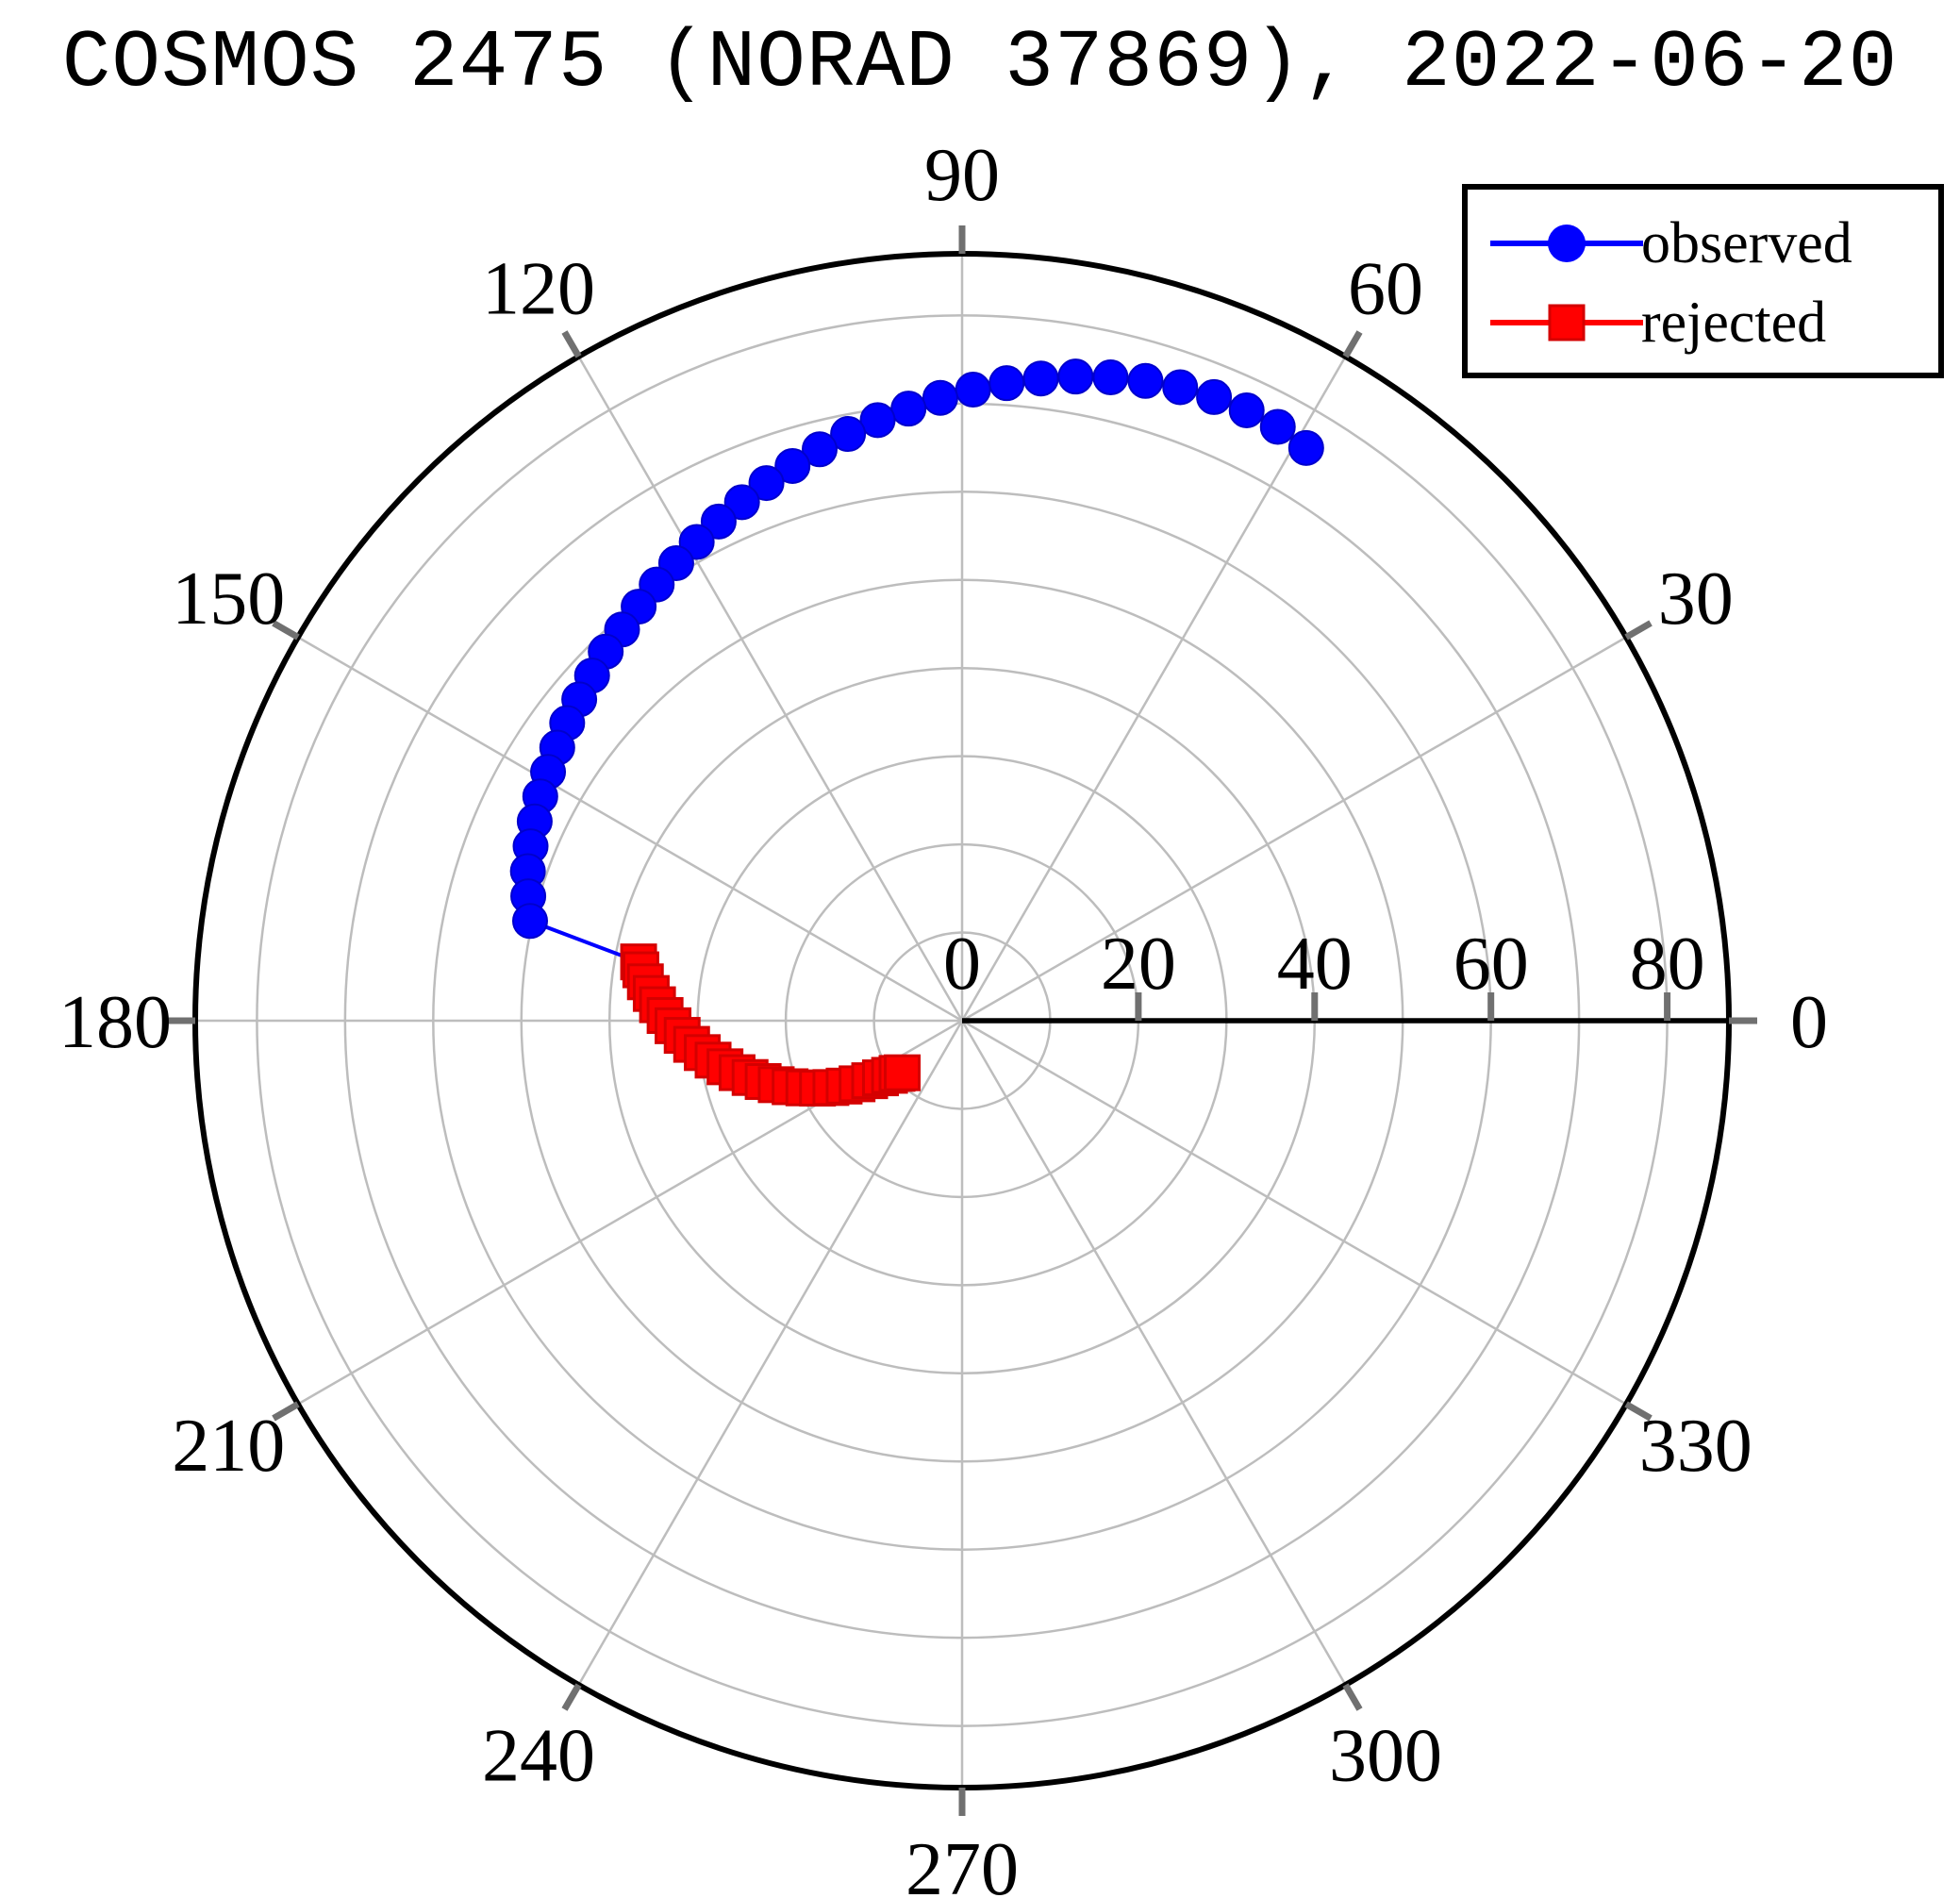 This screenshot has width=1960, height=1898. What do you see at coordinates (228, 1446) in the screenshot?
I see `angle-tick-label: 210` at bounding box center [228, 1446].